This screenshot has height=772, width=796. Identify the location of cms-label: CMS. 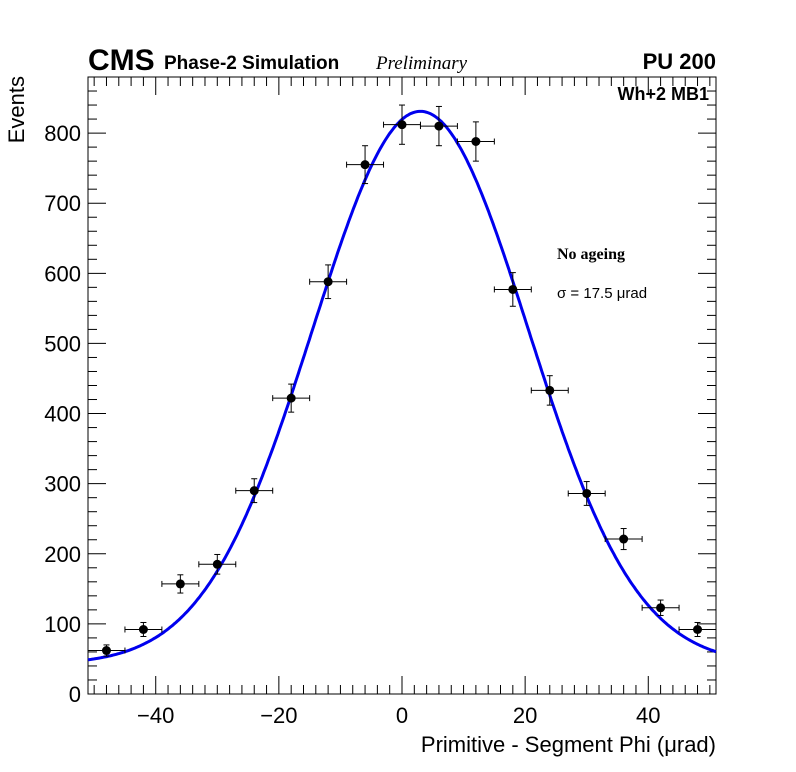
(121, 60).